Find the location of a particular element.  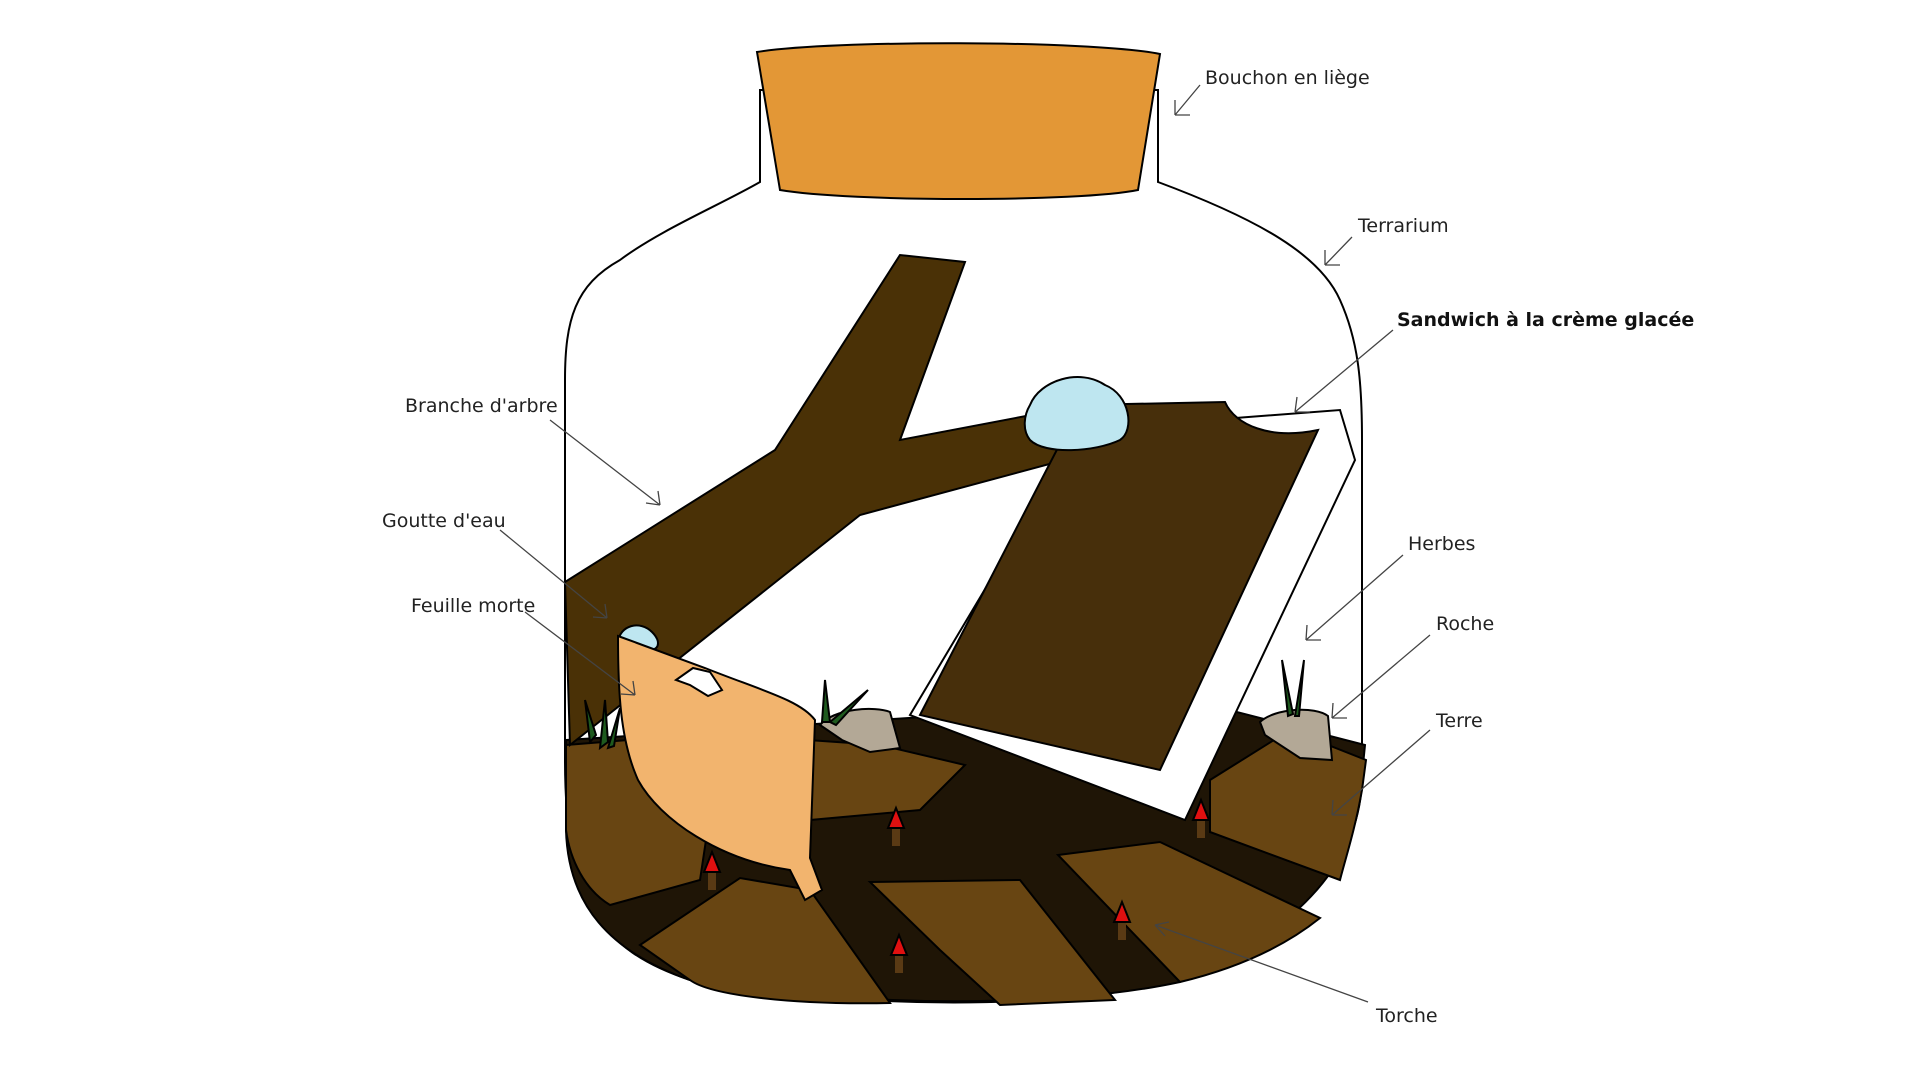

label-rock: Roche is located at coordinates (1465, 624).